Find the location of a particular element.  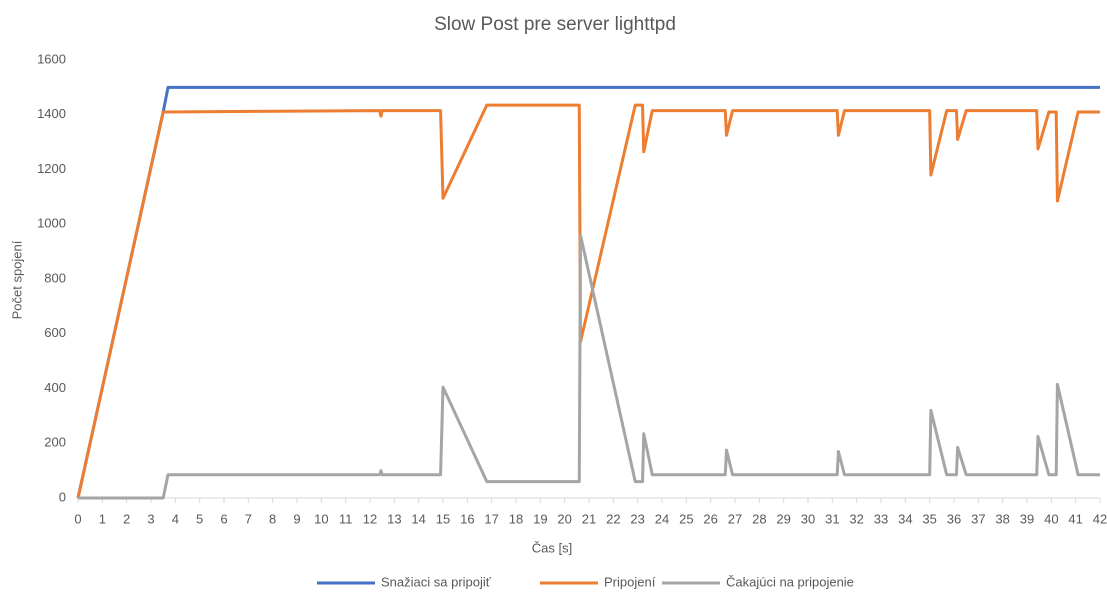

y-tick-label: 800 is located at coordinates (55, 277).